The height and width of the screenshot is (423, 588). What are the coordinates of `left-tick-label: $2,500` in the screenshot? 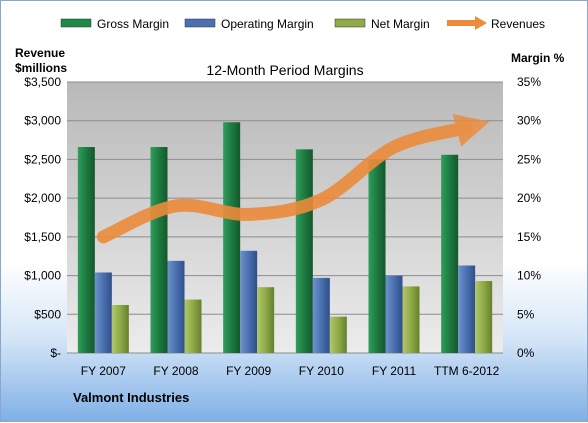 It's located at (42, 159).